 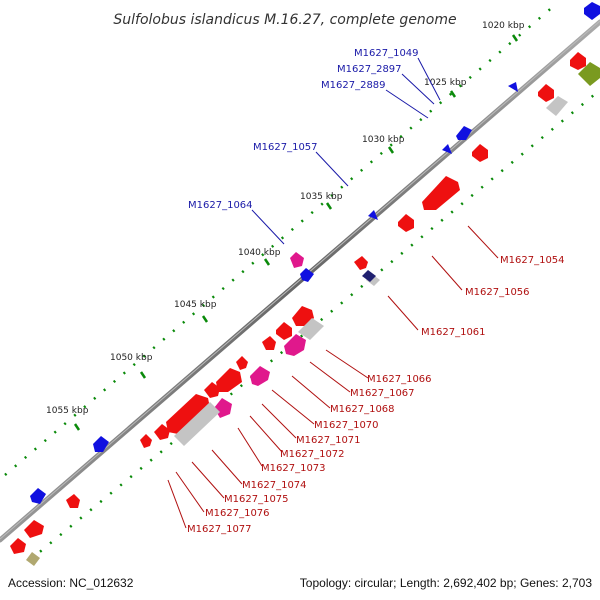 I want to click on kbp-label: 1045 kbp, so click(x=195, y=305).